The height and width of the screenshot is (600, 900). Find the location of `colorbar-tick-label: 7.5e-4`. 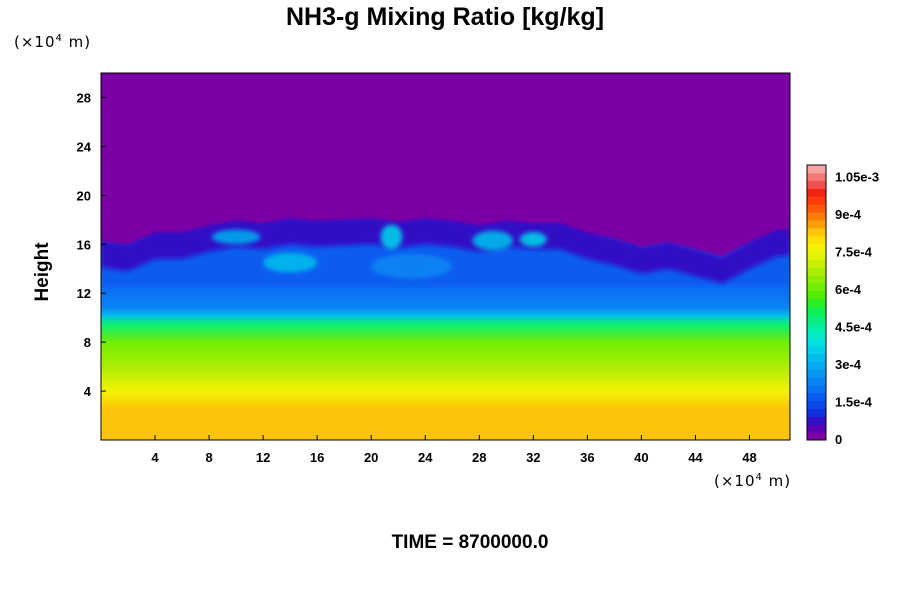

colorbar-tick-label: 7.5e-4 is located at coordinates (854, 252).